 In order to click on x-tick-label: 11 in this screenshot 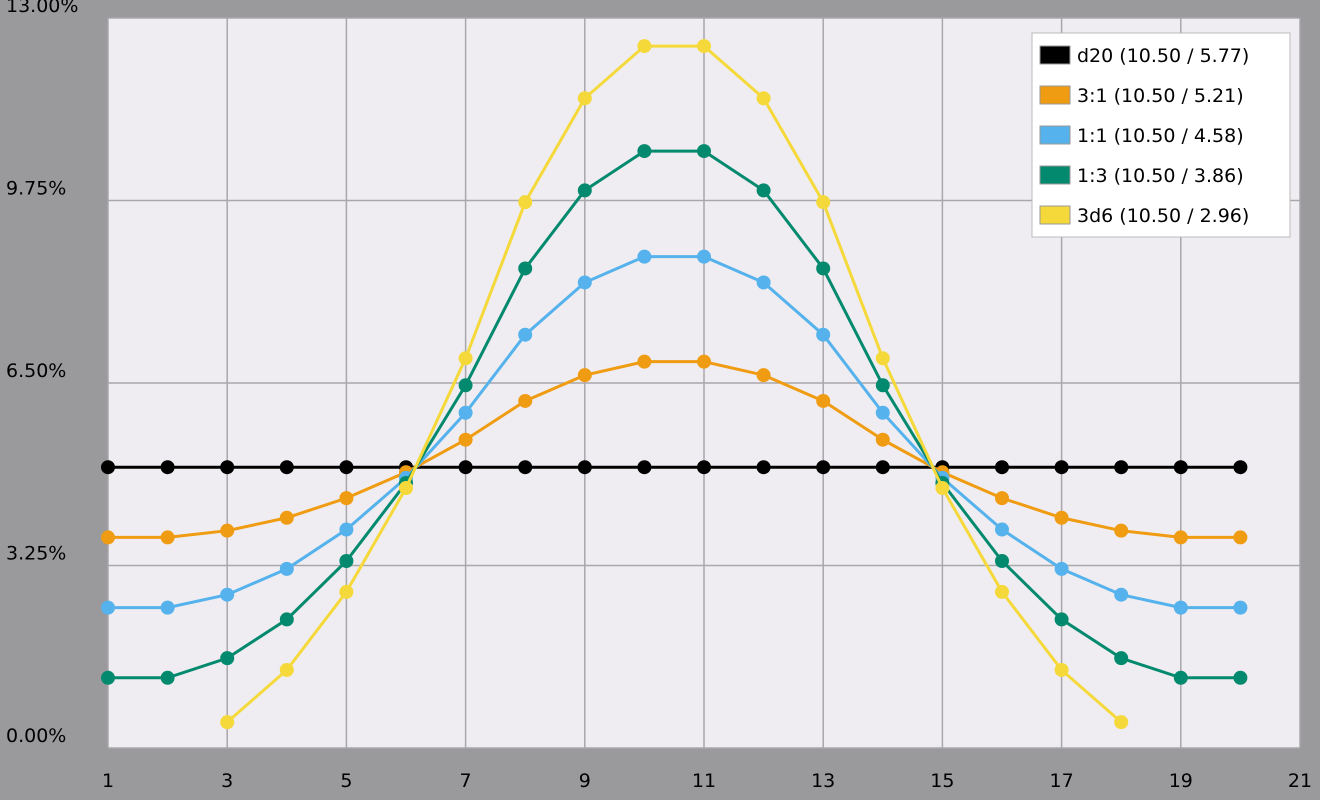, I will do `click(704, 781)`.